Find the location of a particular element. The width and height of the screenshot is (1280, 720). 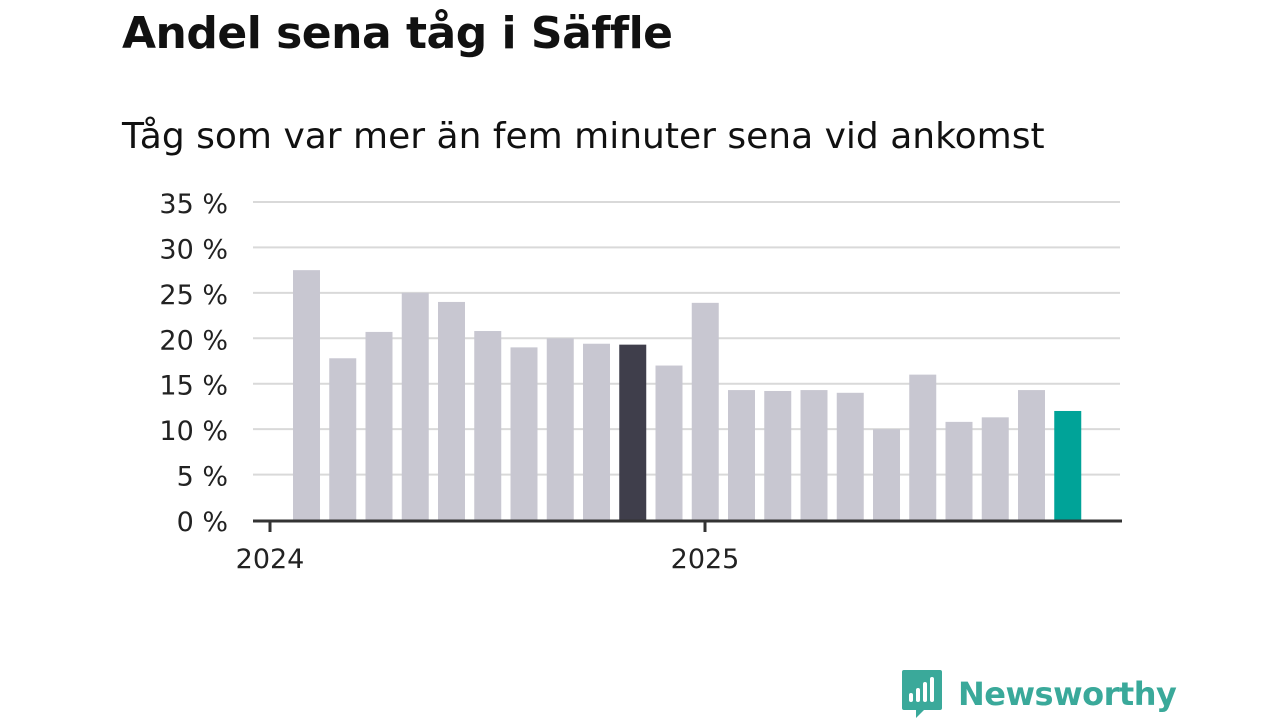

newsworthy-logo-icon is located at coordinates (922, 694).